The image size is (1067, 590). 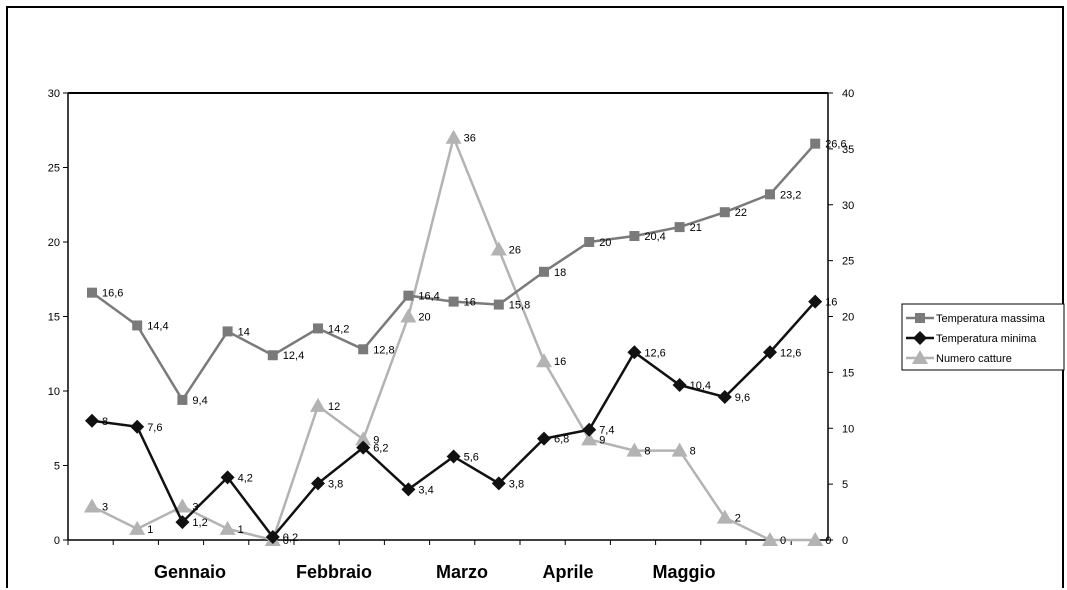 I want to click on data-label: 16,4, so click(x=428, y=297).